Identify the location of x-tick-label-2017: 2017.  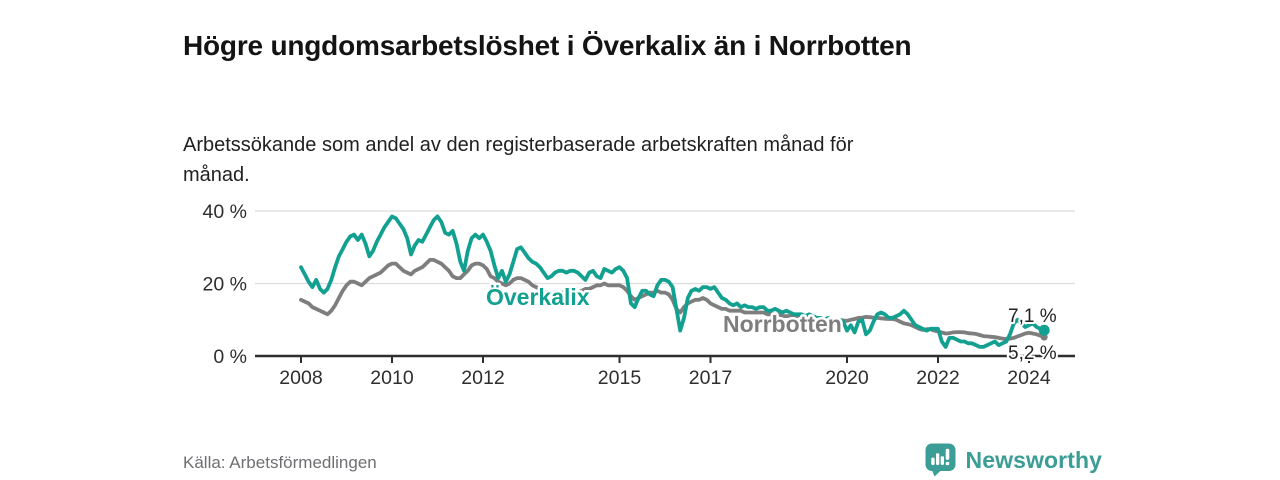
(710, 378).